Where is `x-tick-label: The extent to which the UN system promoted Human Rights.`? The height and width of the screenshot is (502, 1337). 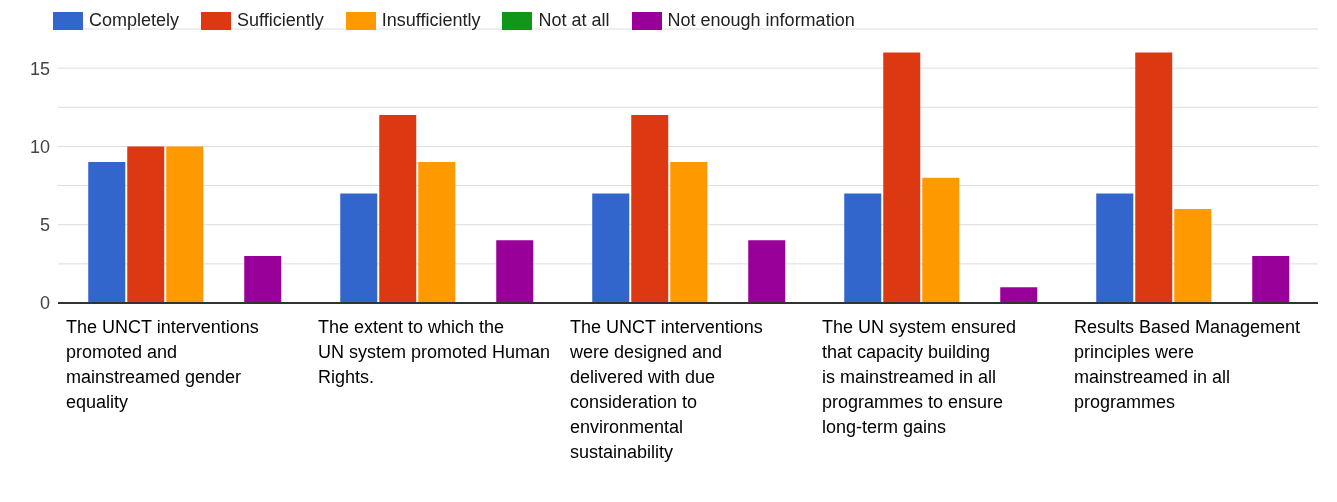 x-tick-label: The extent to which the UN system promoted Human Rights. is located at coordinates (434, 352).